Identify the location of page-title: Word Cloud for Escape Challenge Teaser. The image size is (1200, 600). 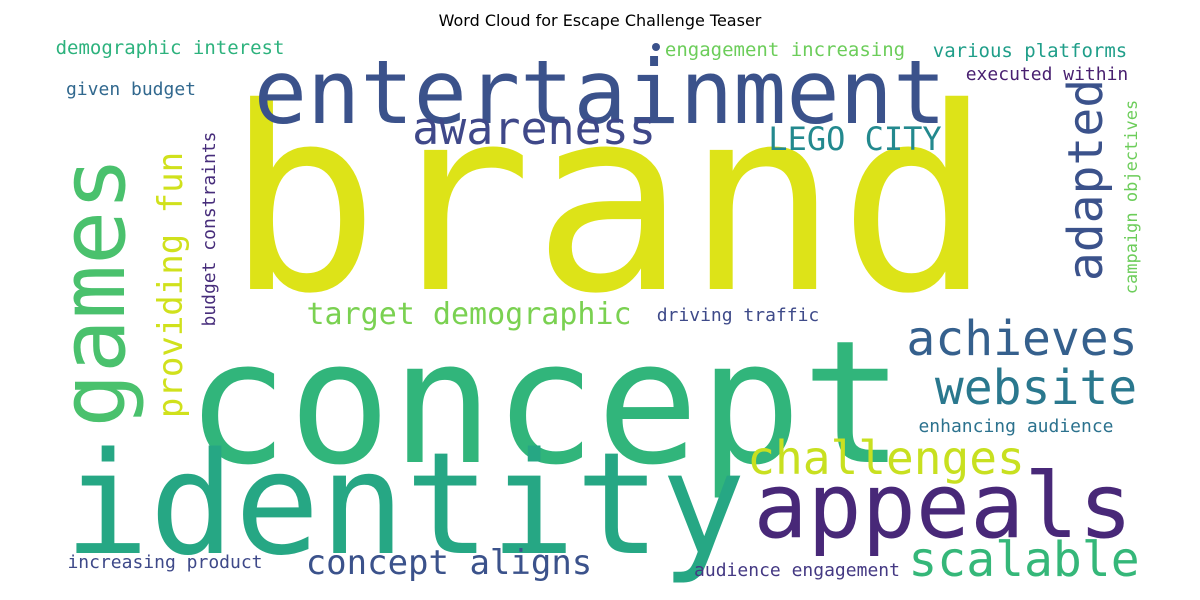
(600, 20).